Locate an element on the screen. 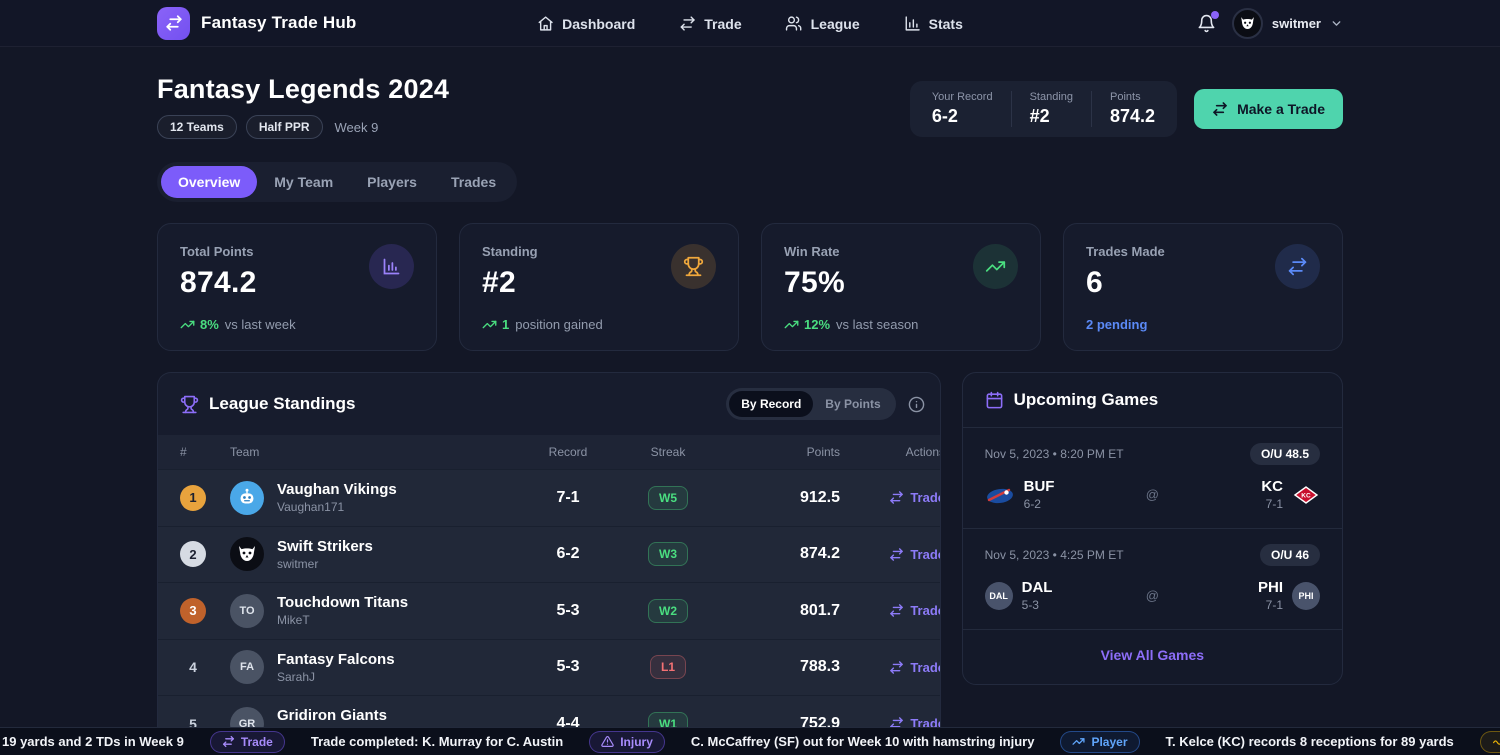 The image size is (1500, 755). warning-icon is located at coordinates (607, 741).